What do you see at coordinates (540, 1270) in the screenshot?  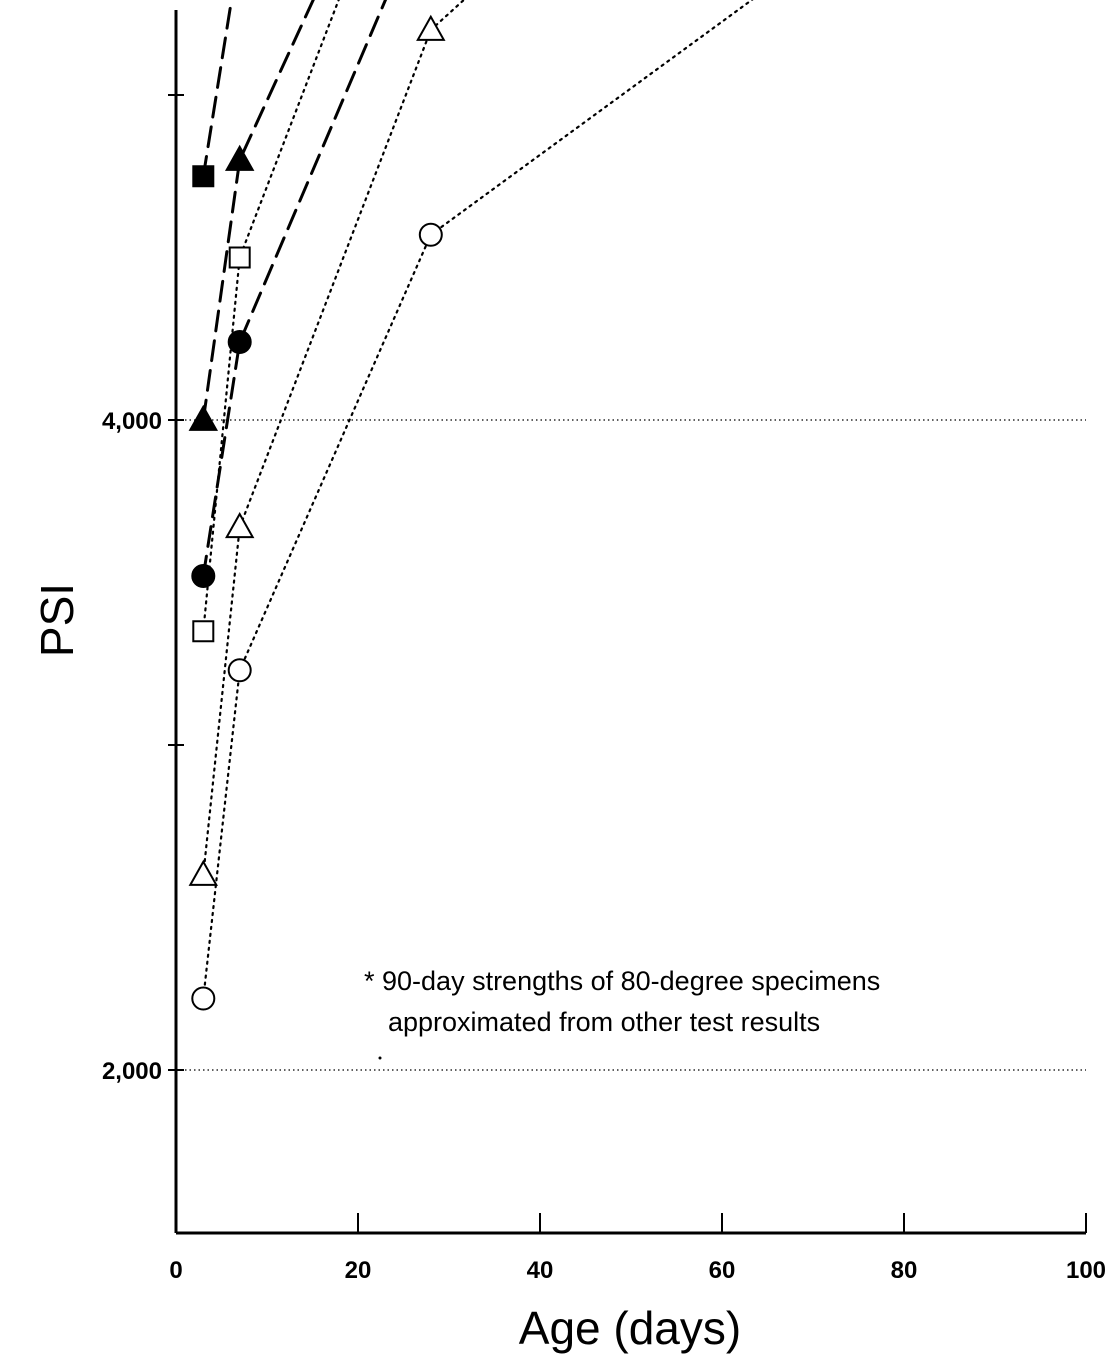 I see `x-tick-label: 40` at bounding box center [540, 1270].